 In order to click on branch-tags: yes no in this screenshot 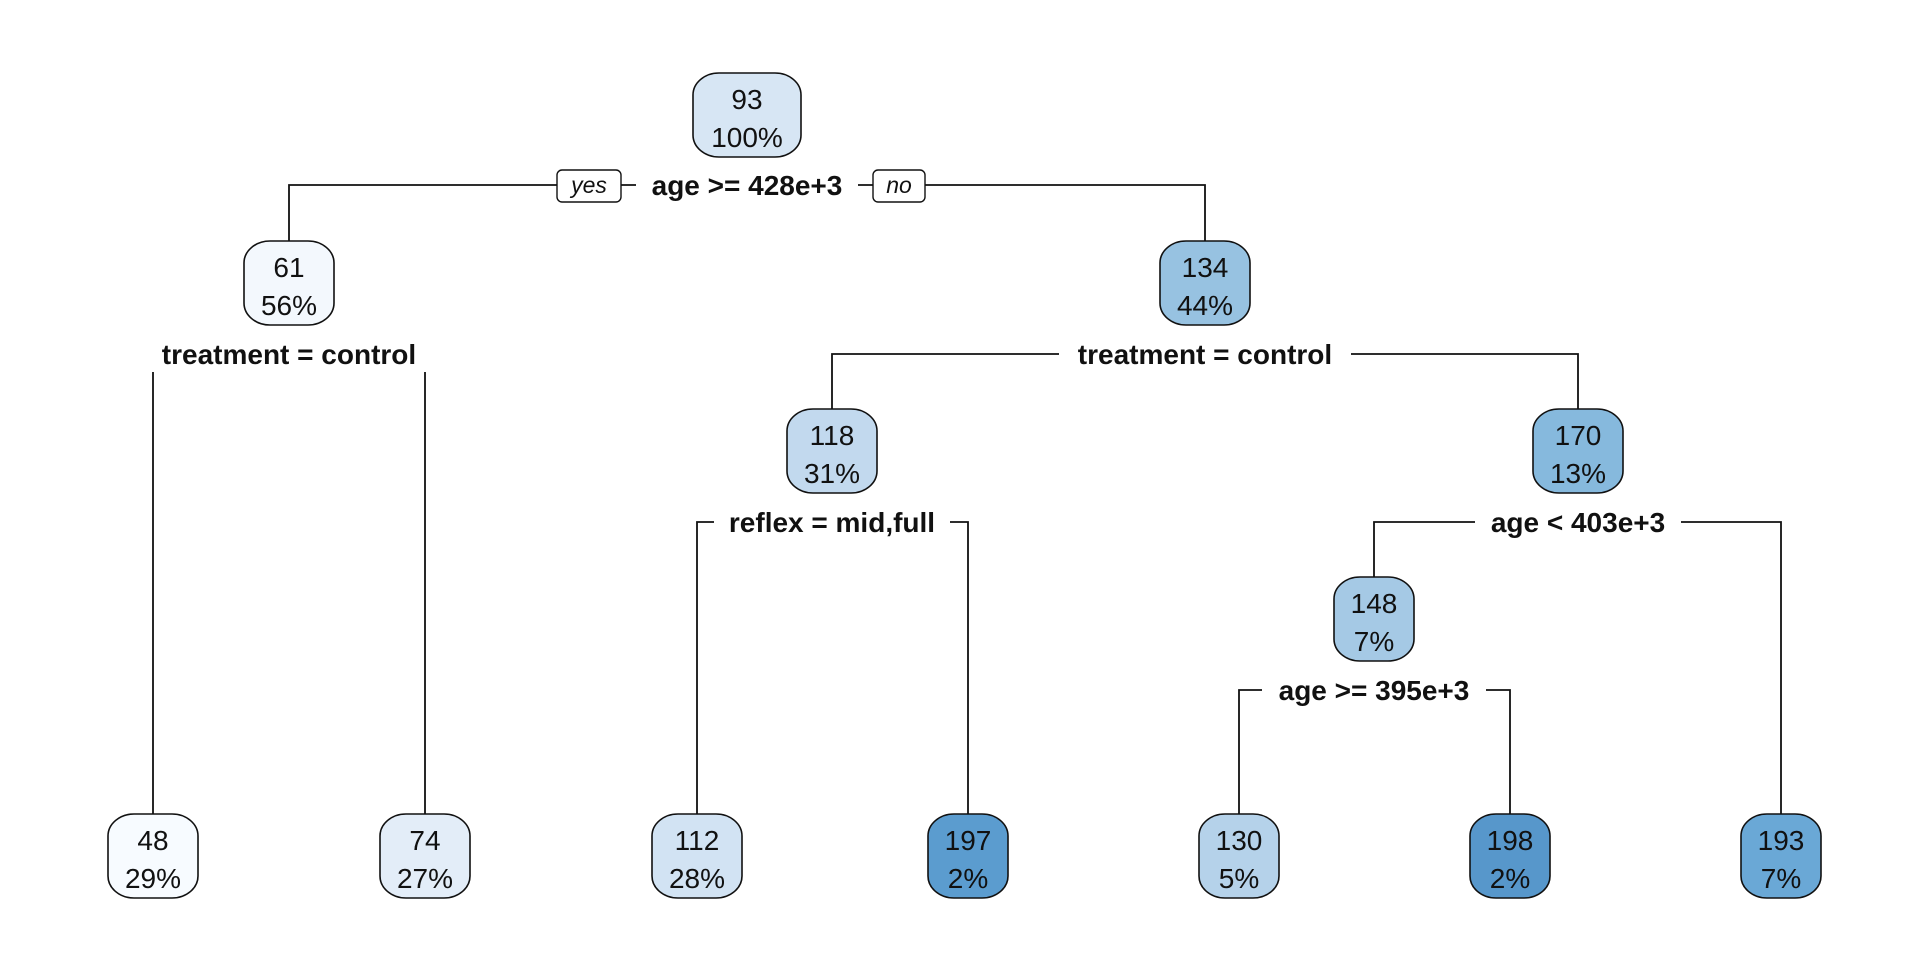, I will do `click(741, 186)`.